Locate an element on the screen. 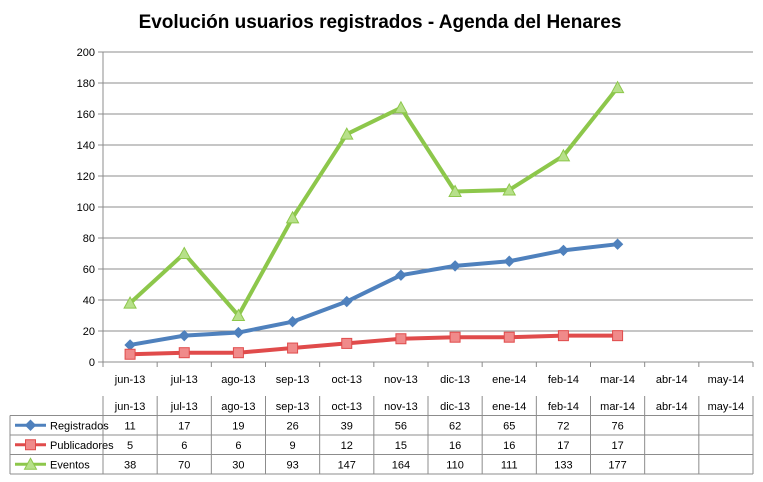 The image size is (763, 482). y-tick-label: 20 is located at coordinates (89, 332).